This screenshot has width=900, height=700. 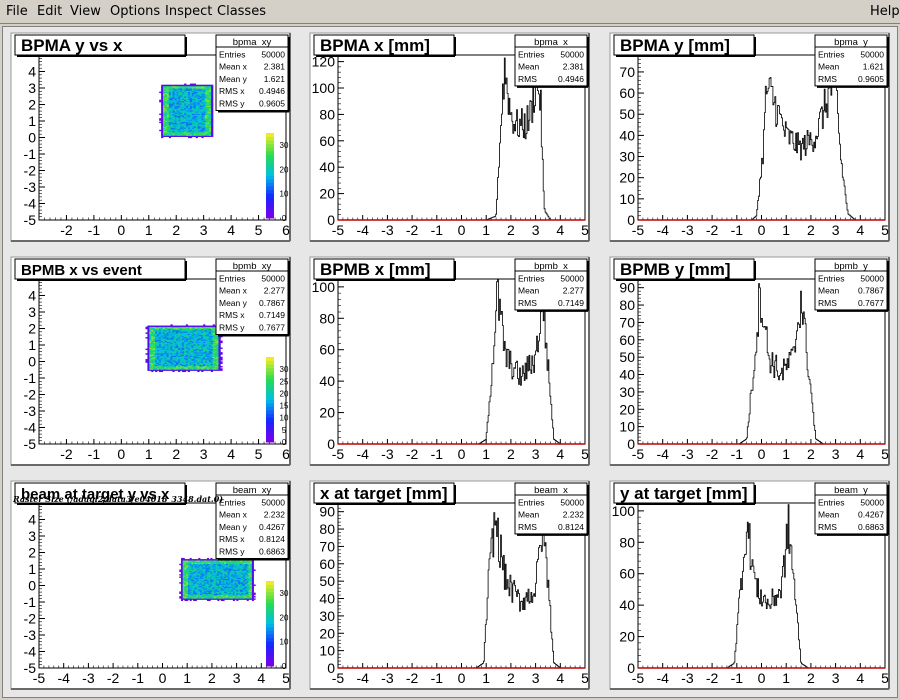 I want to click on menu-file: File, so click(x=17, y=11).